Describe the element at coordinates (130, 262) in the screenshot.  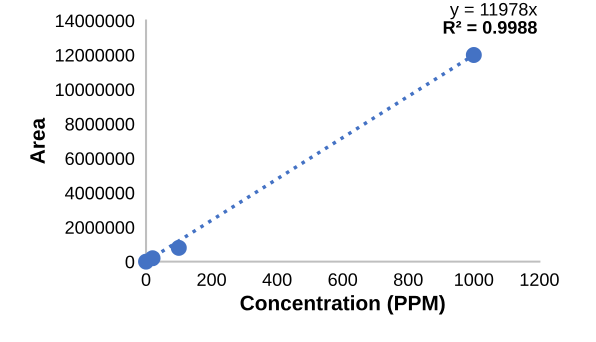
I see `y-tick-label: 0` at that location.